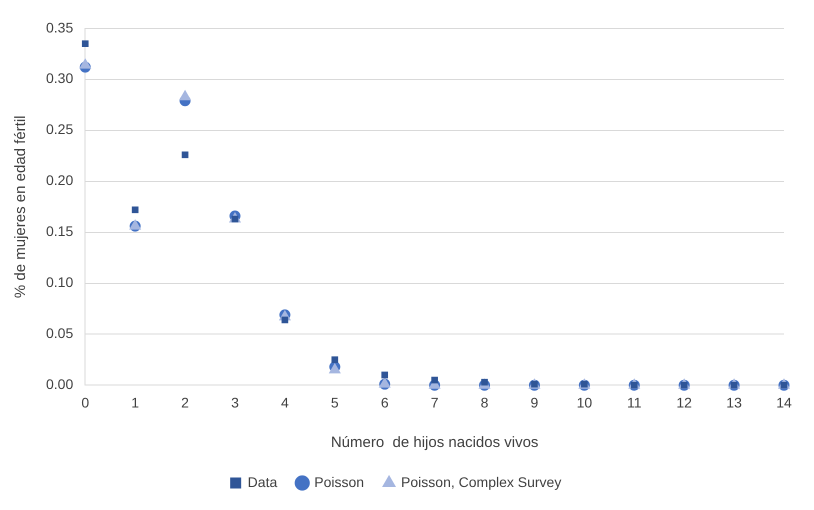  Describe the element at coordinates (734, 402) in the screenshot. I see `x-tick-label: 13` at that location.